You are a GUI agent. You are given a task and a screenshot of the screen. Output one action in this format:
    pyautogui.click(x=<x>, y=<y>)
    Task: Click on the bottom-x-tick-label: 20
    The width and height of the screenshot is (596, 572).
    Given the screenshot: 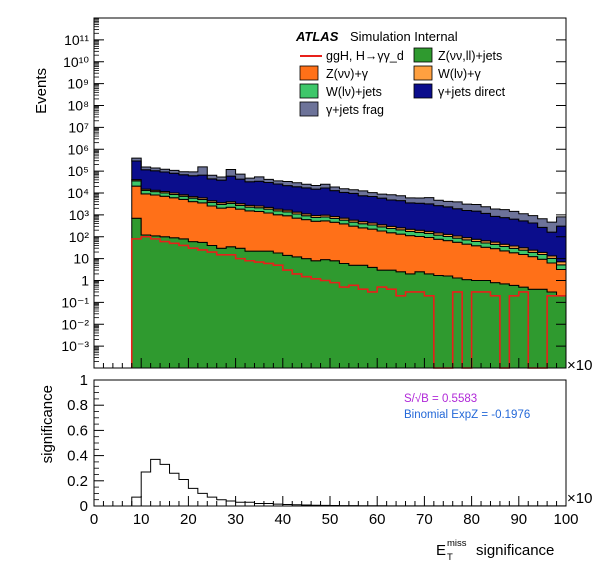 What is the action you would take?
    pyautogui.click(x=188, y=519)
    